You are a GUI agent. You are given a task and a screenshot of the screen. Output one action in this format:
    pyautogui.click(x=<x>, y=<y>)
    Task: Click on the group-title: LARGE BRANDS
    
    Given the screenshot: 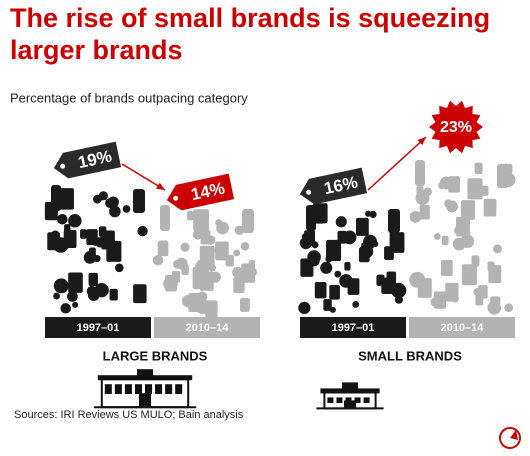 What is the action you would take?
    pyautogui.click(x=155, y=355)
    